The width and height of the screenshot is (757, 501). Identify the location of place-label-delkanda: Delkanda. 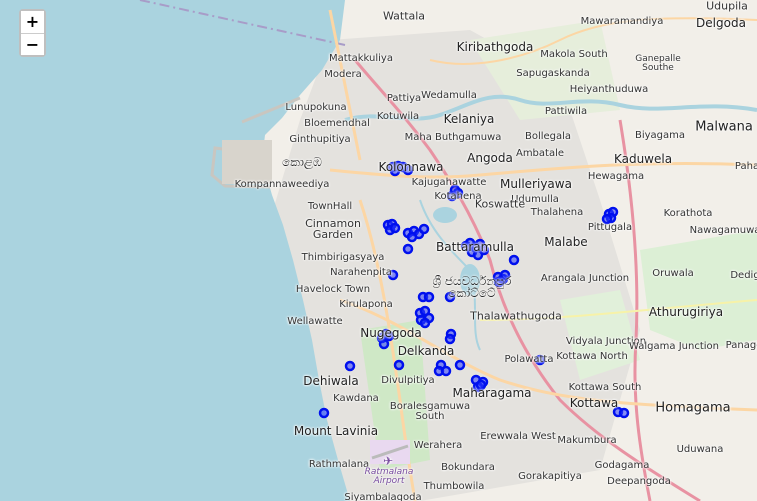
(426, 351).